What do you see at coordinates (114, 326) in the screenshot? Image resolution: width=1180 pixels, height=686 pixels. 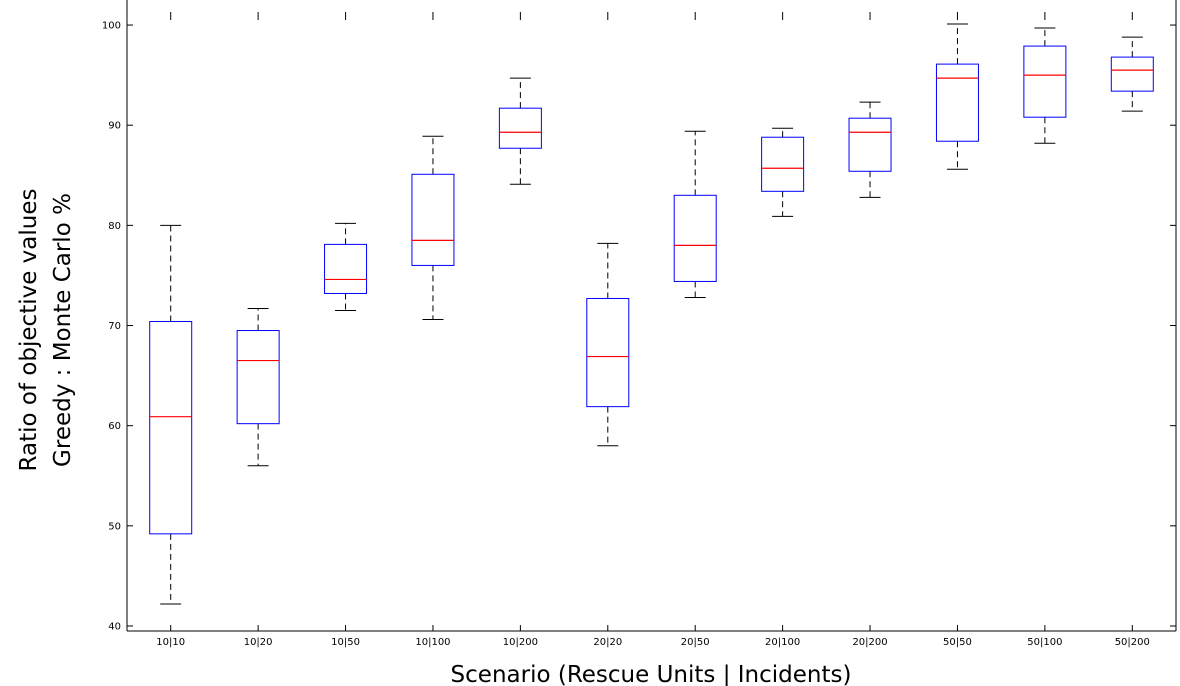 I see `y-tick-label: 70` at bounding box center [114, 326].